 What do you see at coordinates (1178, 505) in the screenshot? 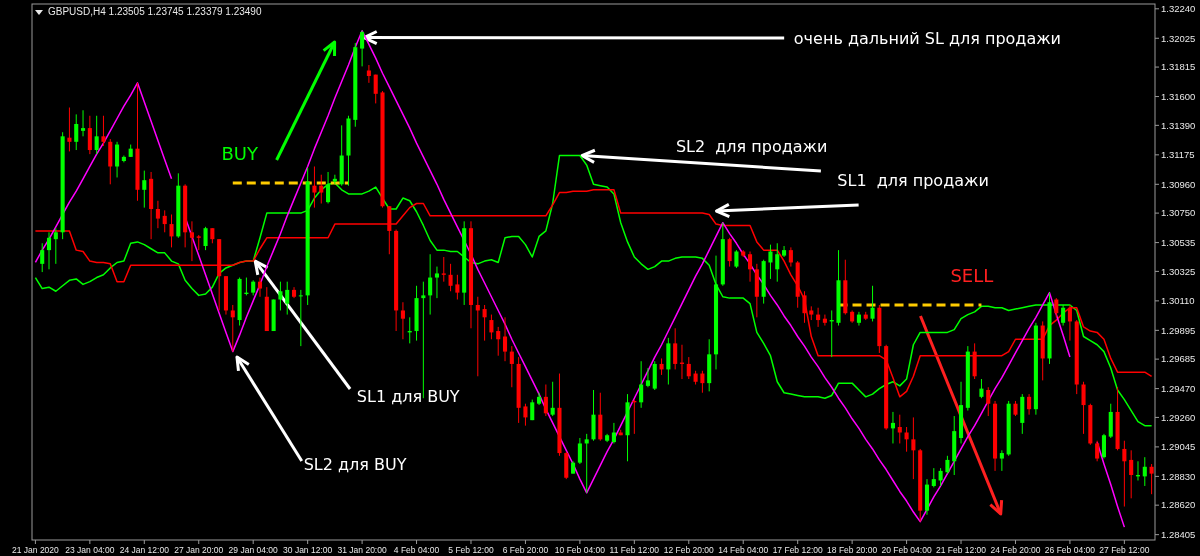
I see `y-tick-label: 1.28620` at bounding box center [1178, 505].